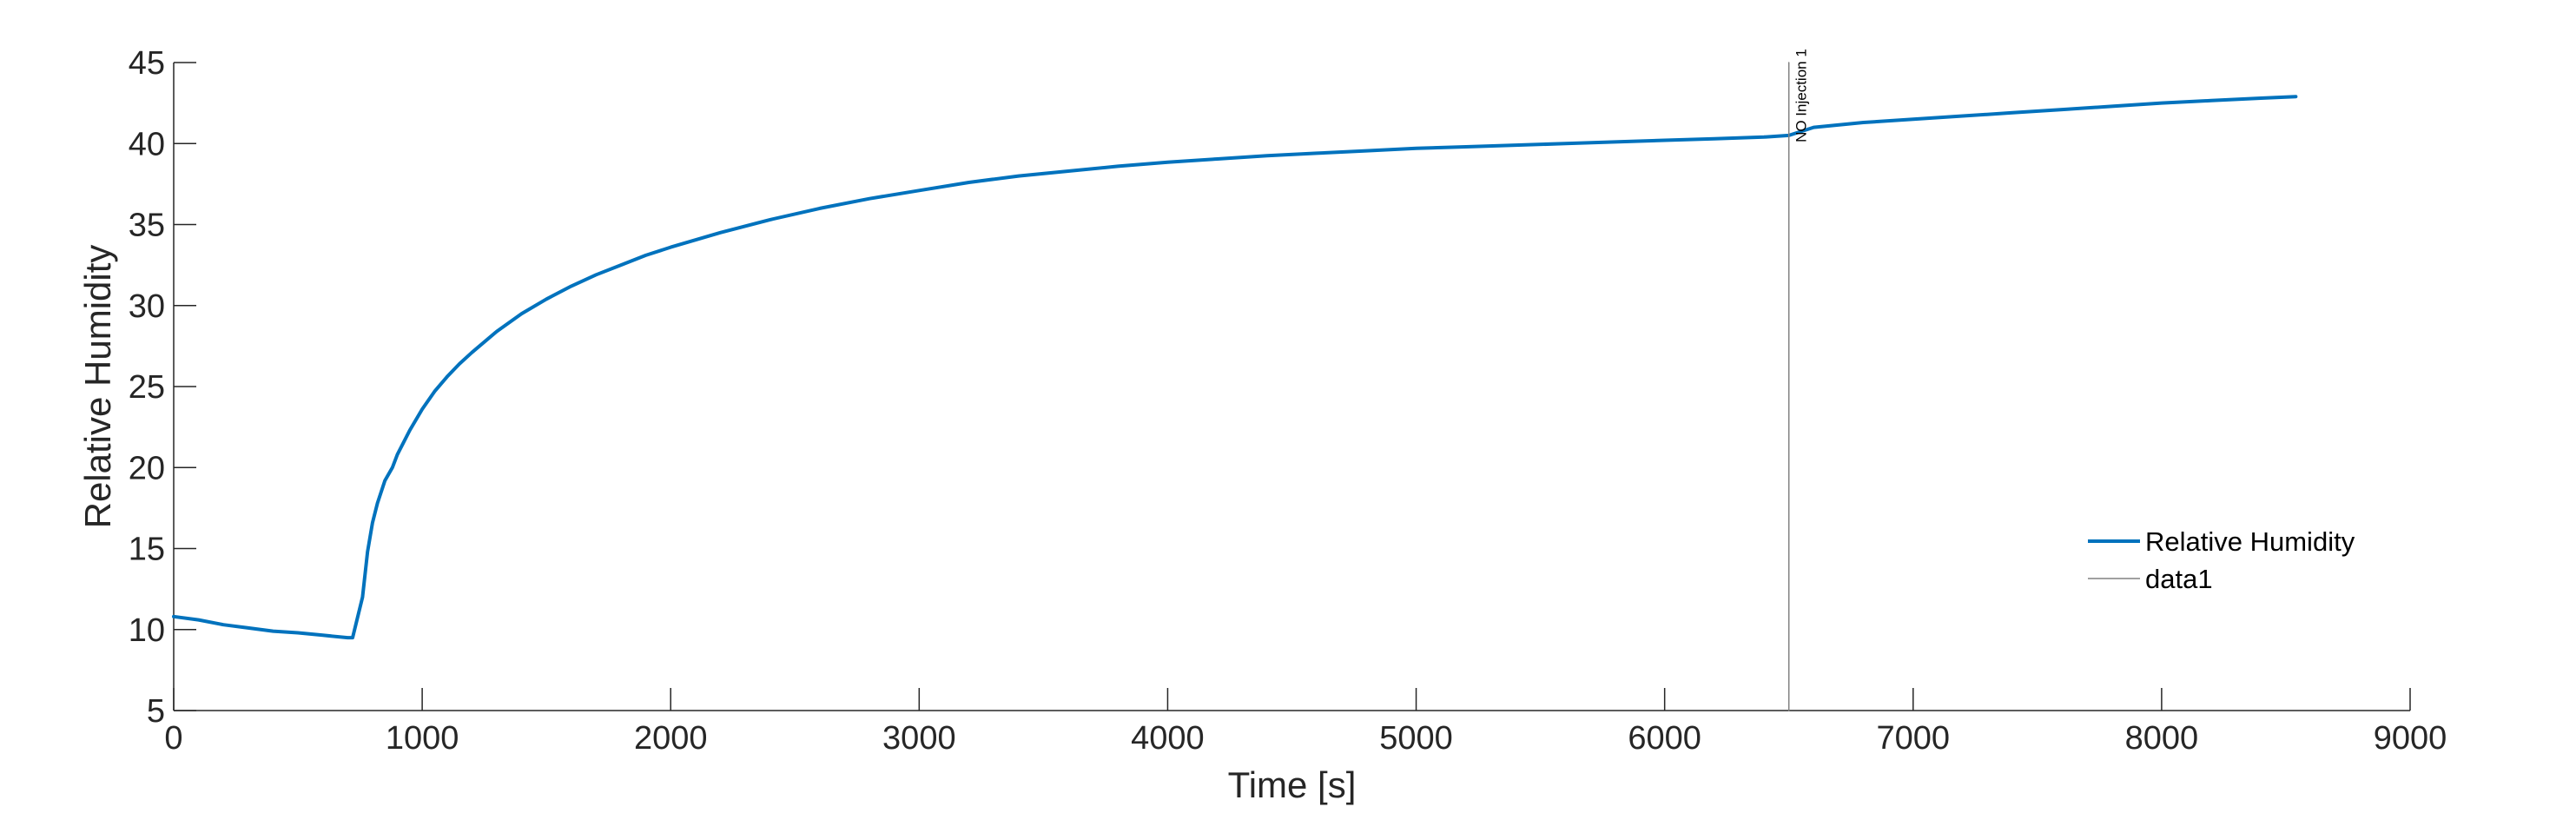  I want to click on y-axis-title: Relative Humidity, so click(97, 387).